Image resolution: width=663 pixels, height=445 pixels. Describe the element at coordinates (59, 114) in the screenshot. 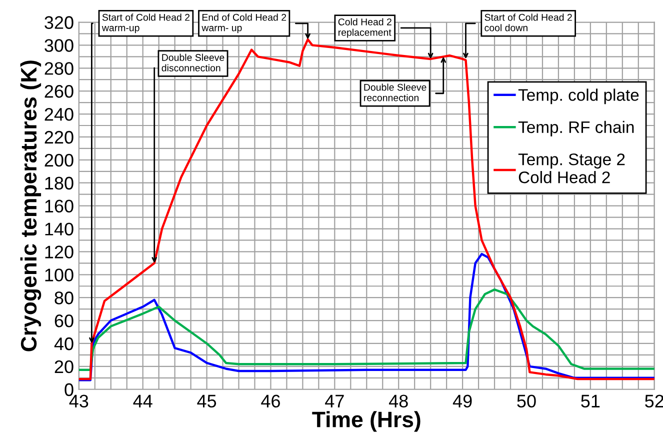

I see `y-tick-label: 240` at that location.